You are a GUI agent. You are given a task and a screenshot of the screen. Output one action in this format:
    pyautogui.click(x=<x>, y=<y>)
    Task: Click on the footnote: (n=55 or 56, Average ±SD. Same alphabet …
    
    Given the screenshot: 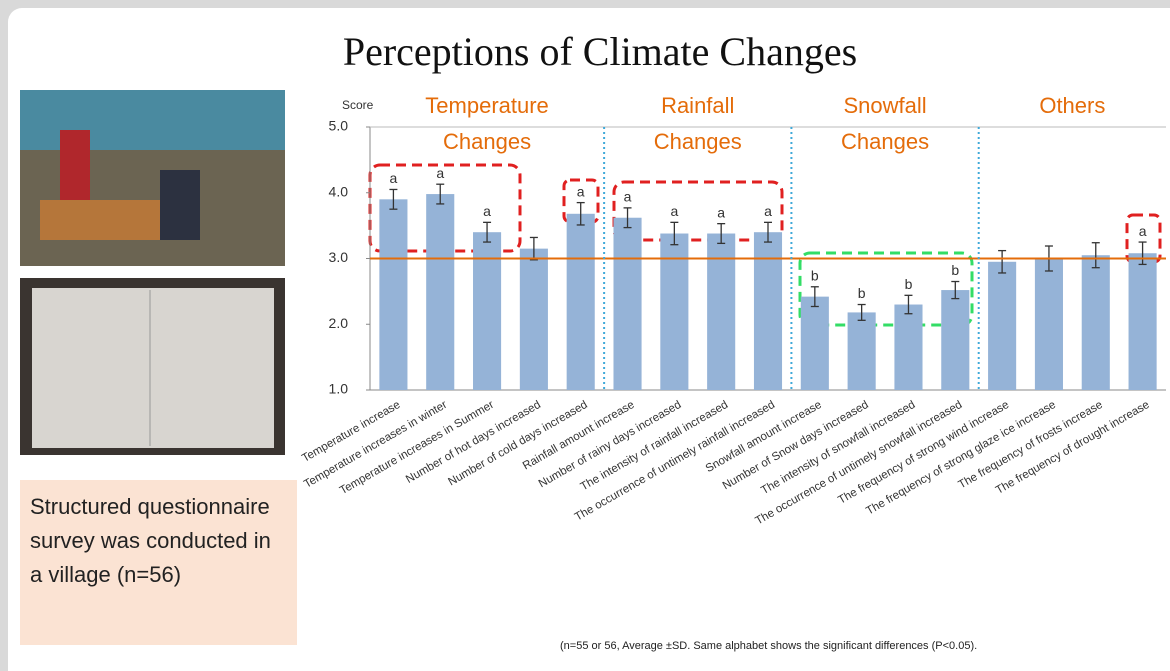 What is the action you would take?
    pyautogui.click(x=769, y=646)
    